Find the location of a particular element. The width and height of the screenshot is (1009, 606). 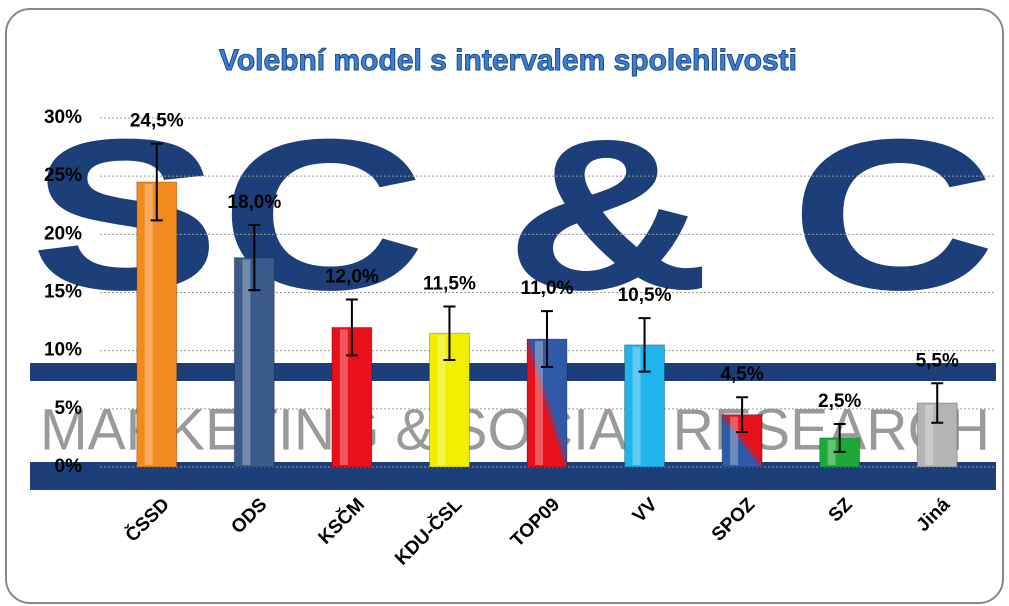

y-tick-label: 15% is located at coordinates (63, 292).